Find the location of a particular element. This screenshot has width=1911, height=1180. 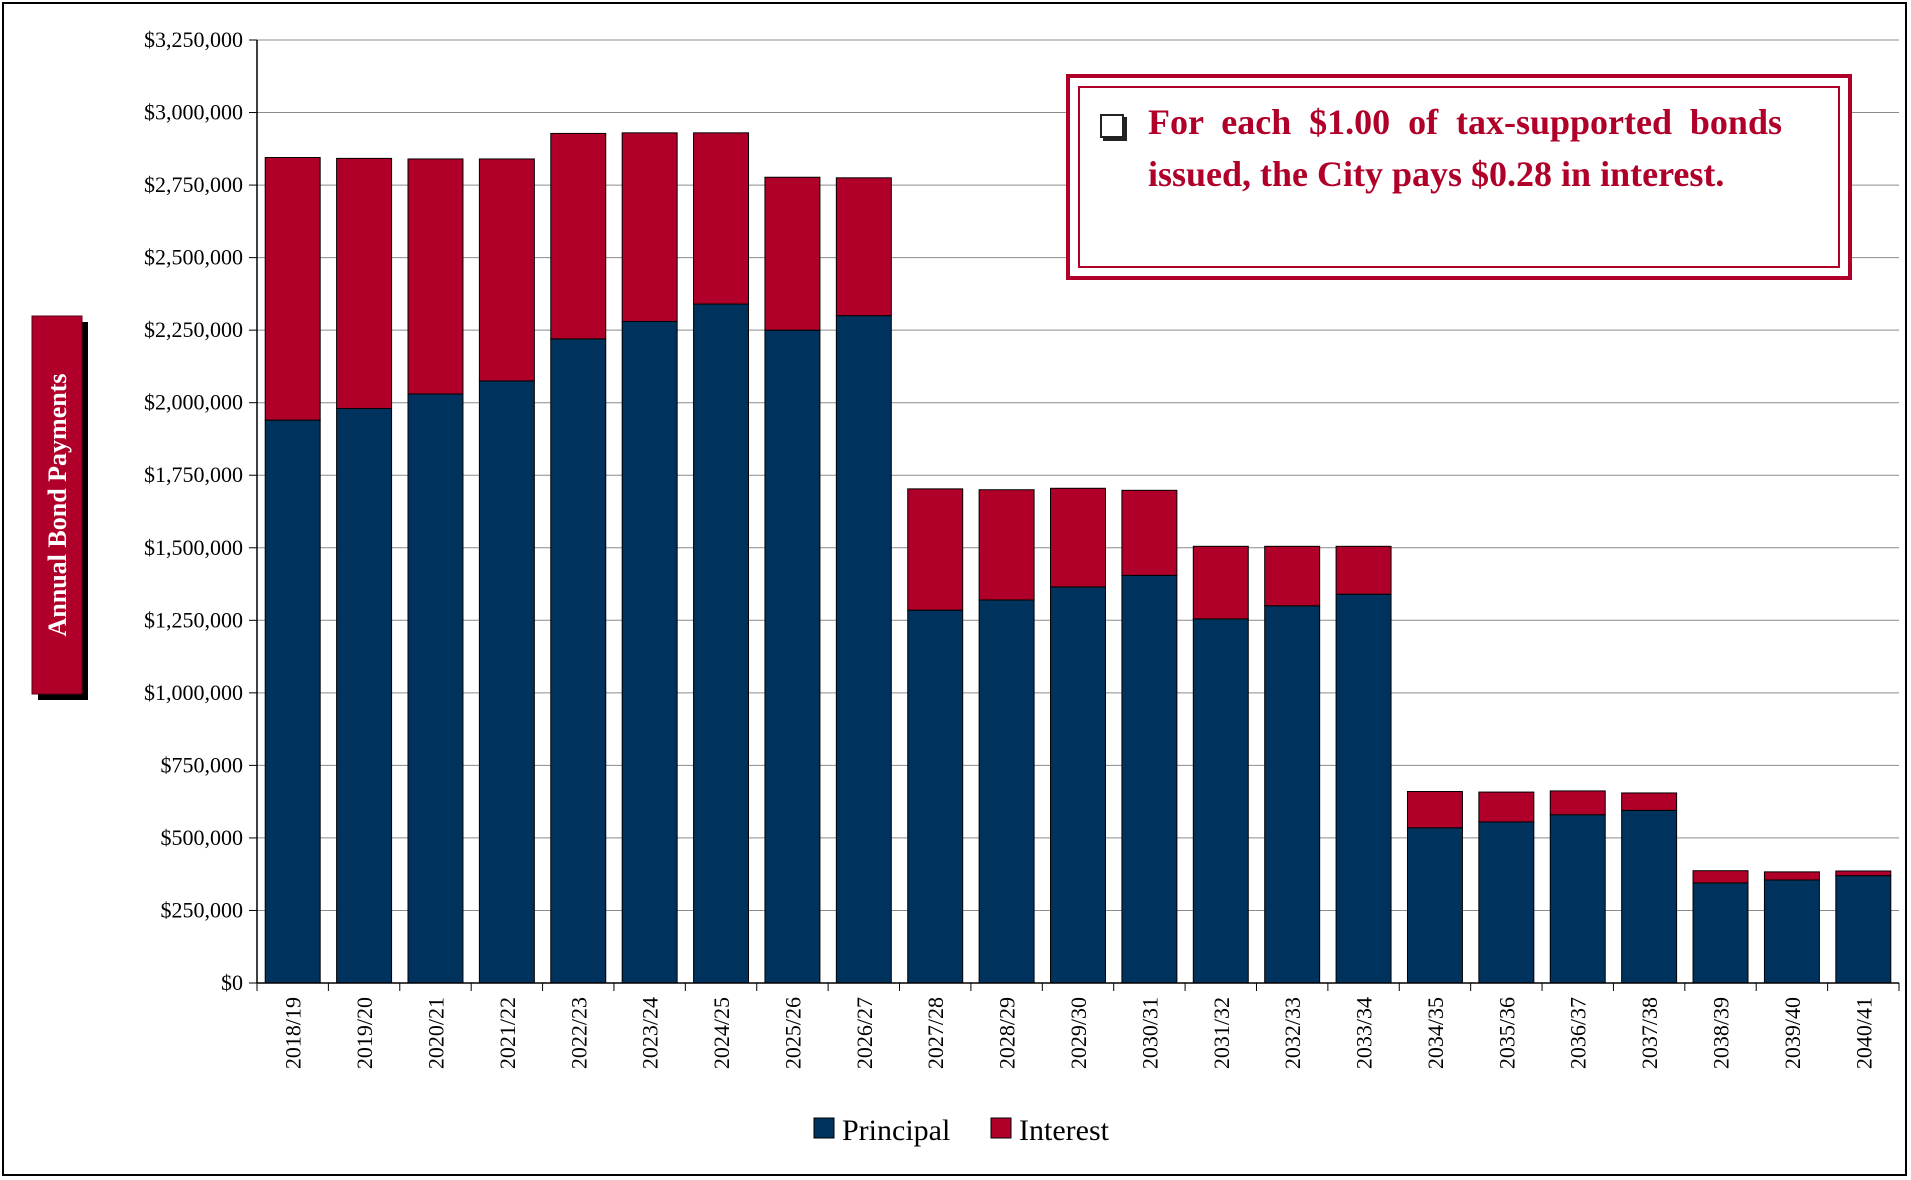

y-tick-label: $0 is located at coordinates (232, 982).